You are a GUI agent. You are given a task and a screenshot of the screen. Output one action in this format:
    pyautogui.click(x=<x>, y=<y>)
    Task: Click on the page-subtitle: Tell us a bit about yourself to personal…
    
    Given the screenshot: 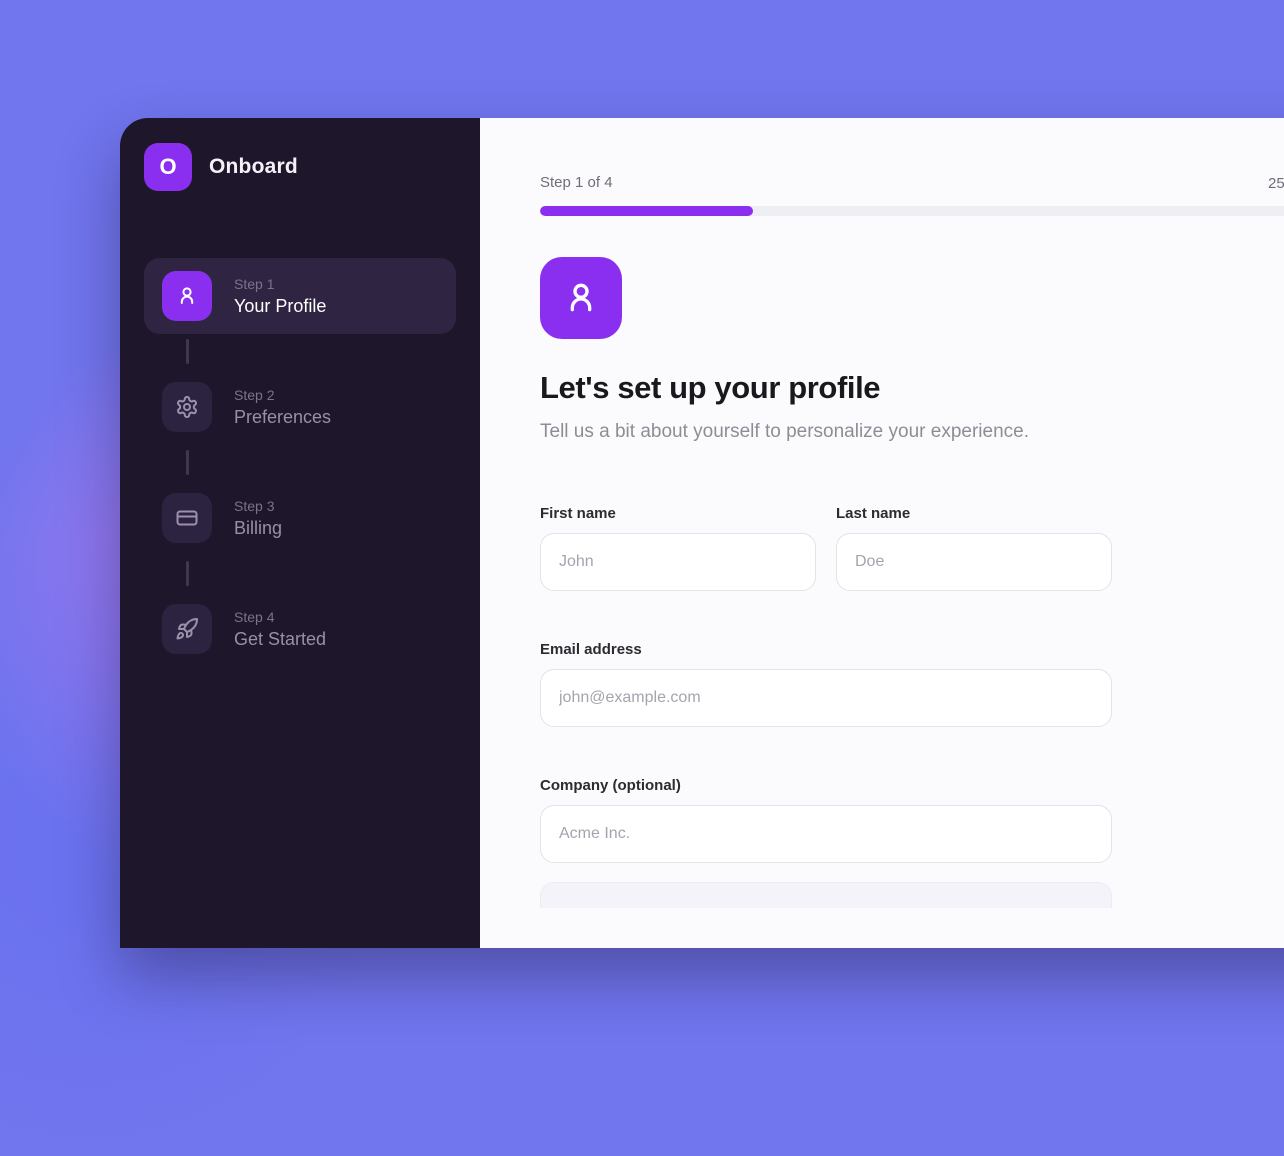 What is the action you would take?
    pyautogui.click(x=784, y=432)
    